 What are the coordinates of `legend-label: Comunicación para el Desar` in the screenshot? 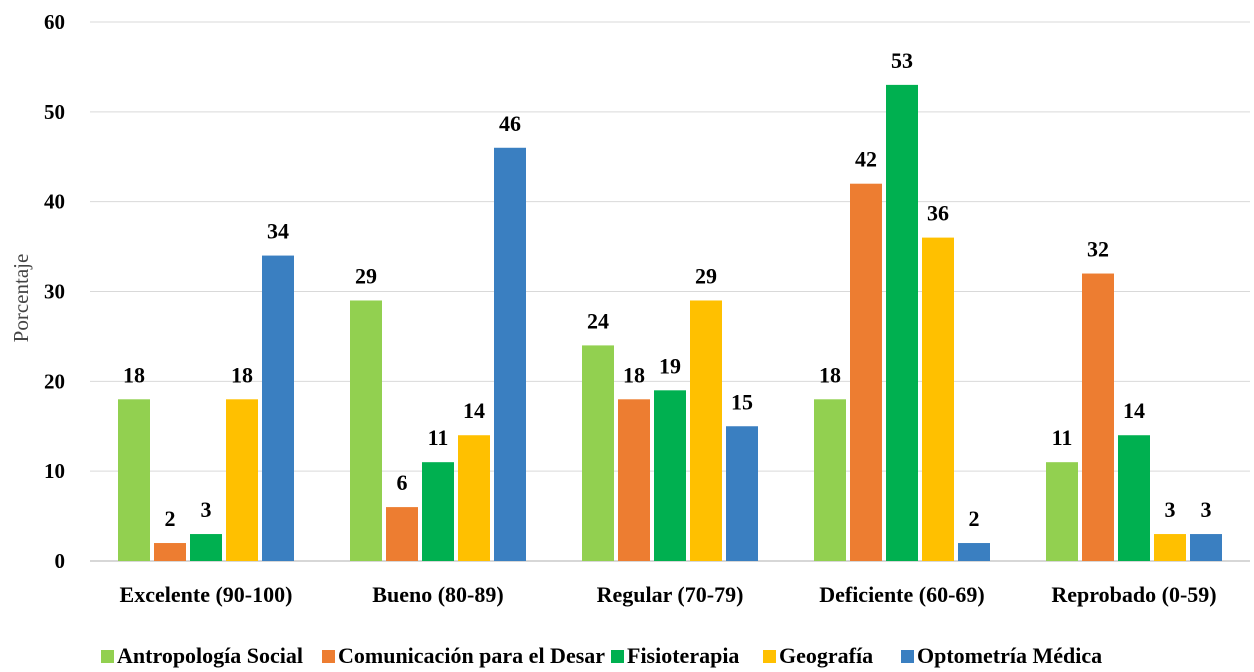 It's located at (471, 655).